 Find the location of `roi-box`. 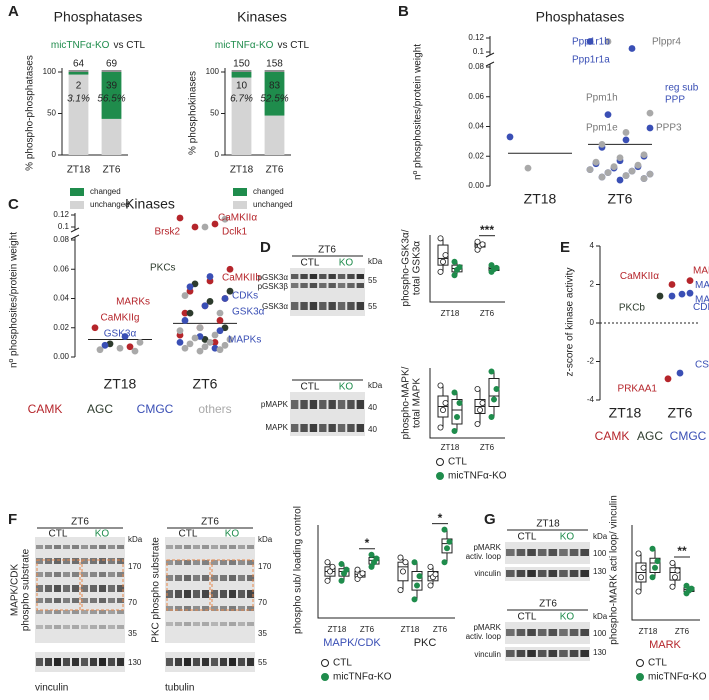

roi-box is located at coordinates (102, 585).